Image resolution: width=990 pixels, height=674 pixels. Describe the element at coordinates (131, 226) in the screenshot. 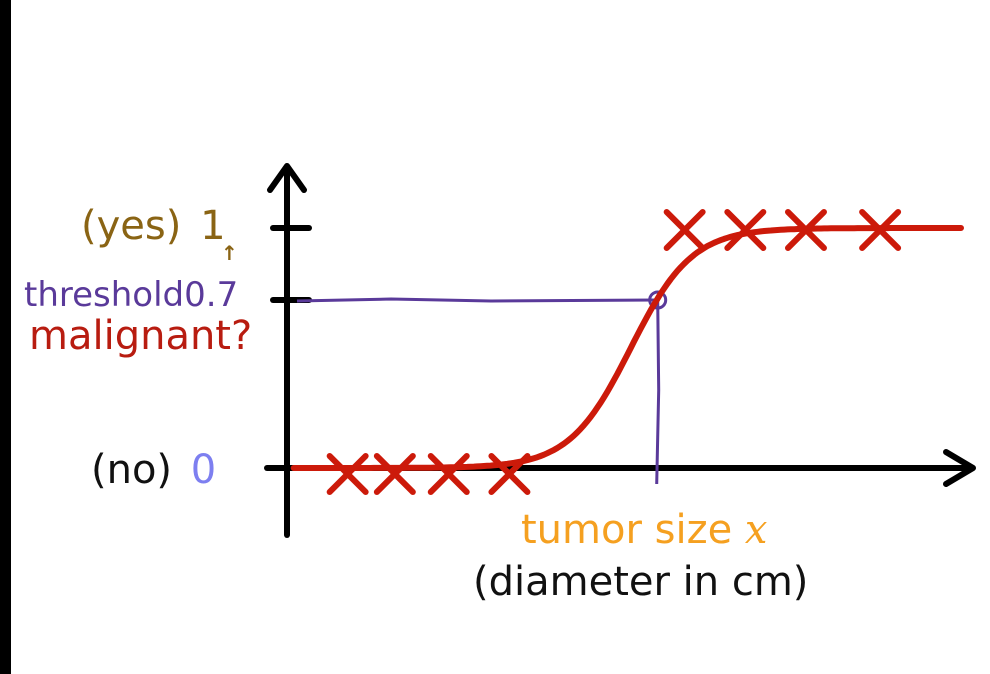

I see `yes-paren: (yes)` at that location.